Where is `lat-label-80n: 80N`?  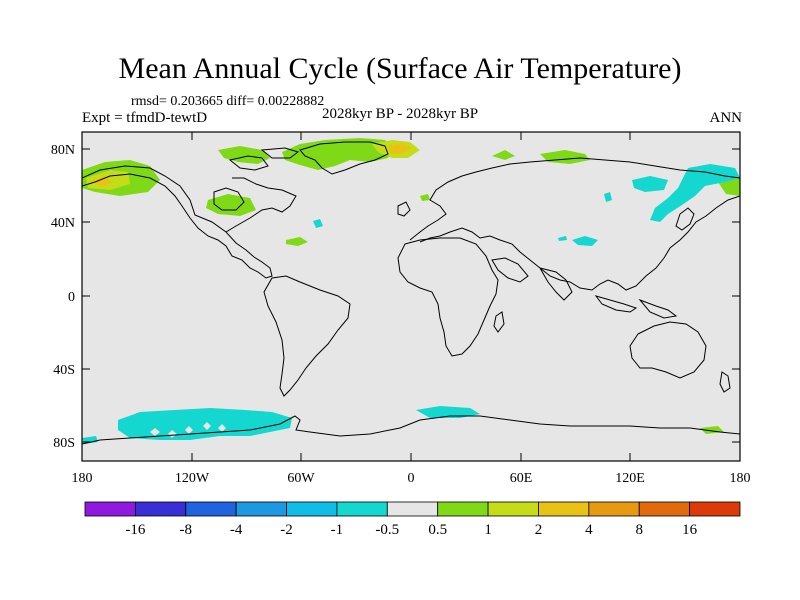 lat-label-80n: 80N is located at coordinates (63, 150).